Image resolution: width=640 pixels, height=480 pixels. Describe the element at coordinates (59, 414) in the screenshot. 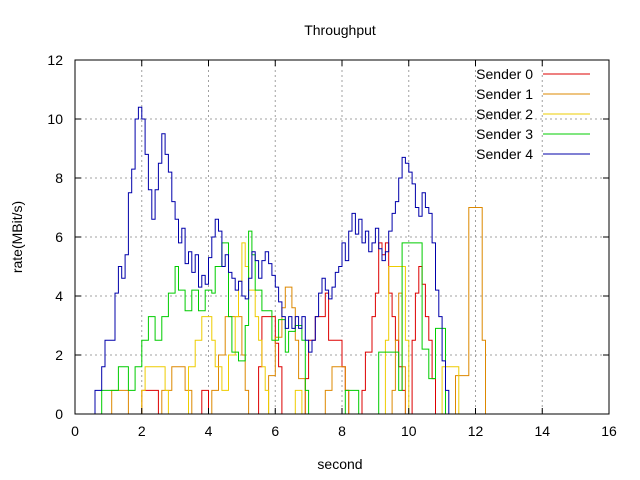

I see `y-tick-label: 0` at that location.